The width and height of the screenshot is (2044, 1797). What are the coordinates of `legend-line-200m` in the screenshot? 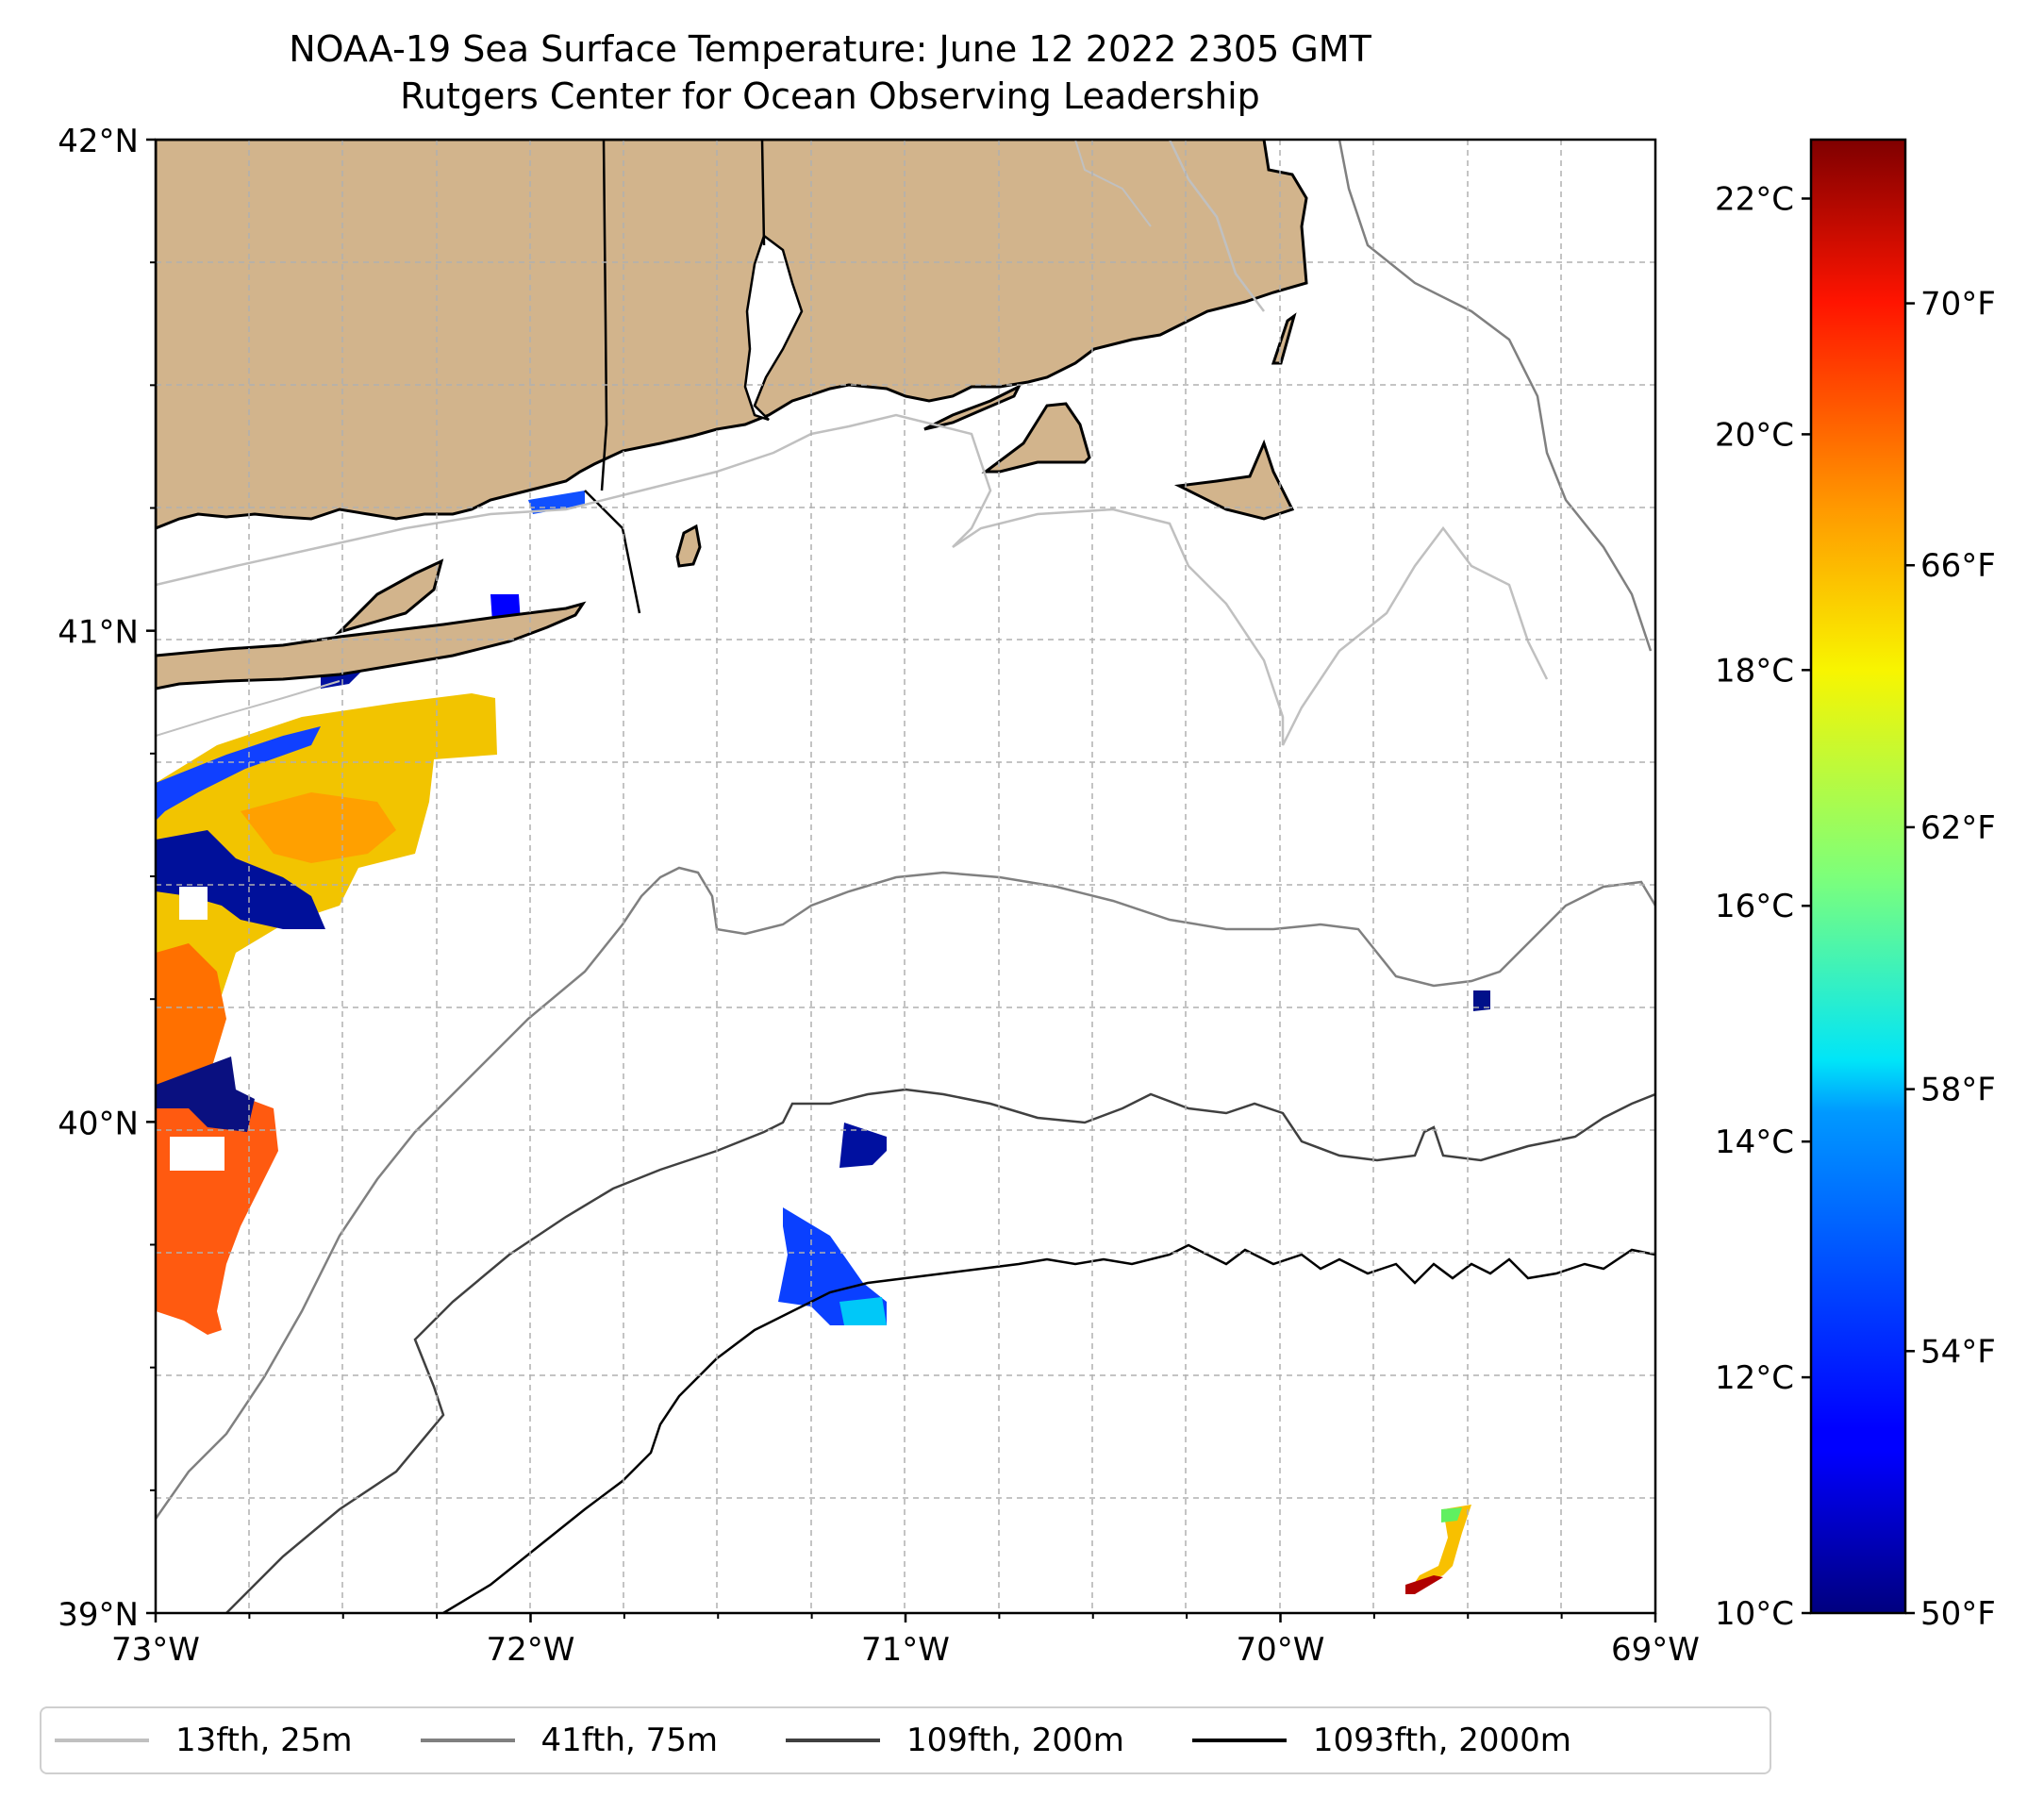 It's located at (834, 1740).